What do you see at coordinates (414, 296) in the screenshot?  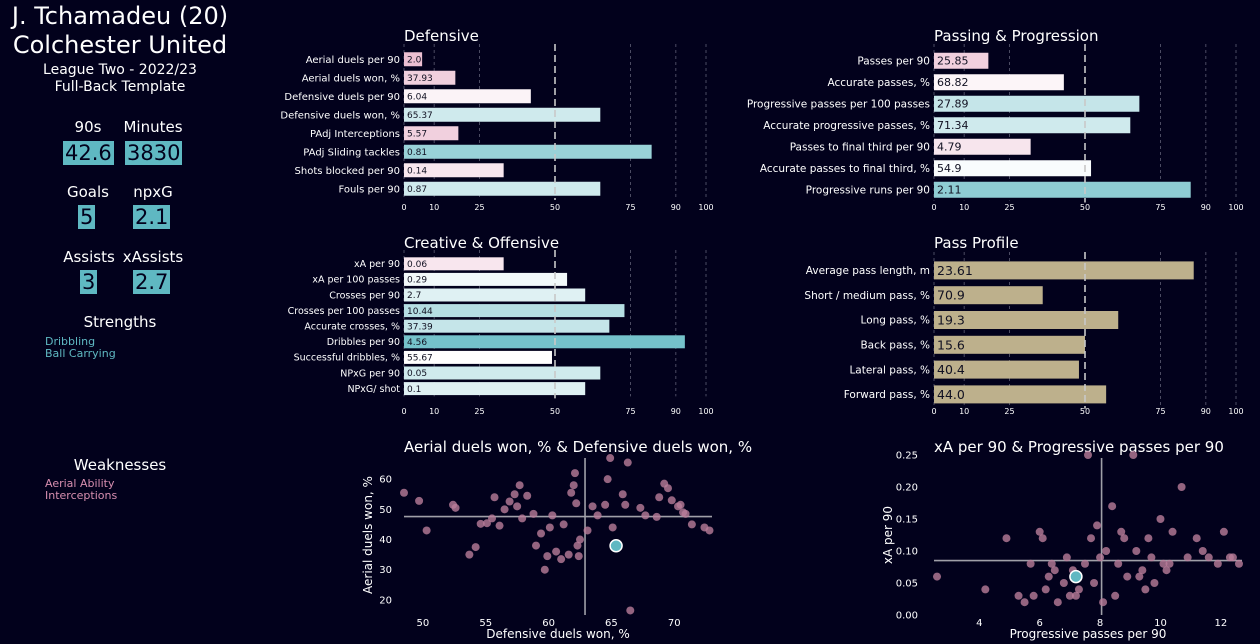 I see `bar-value-label: 2.7` at bounding box center [414, 296].